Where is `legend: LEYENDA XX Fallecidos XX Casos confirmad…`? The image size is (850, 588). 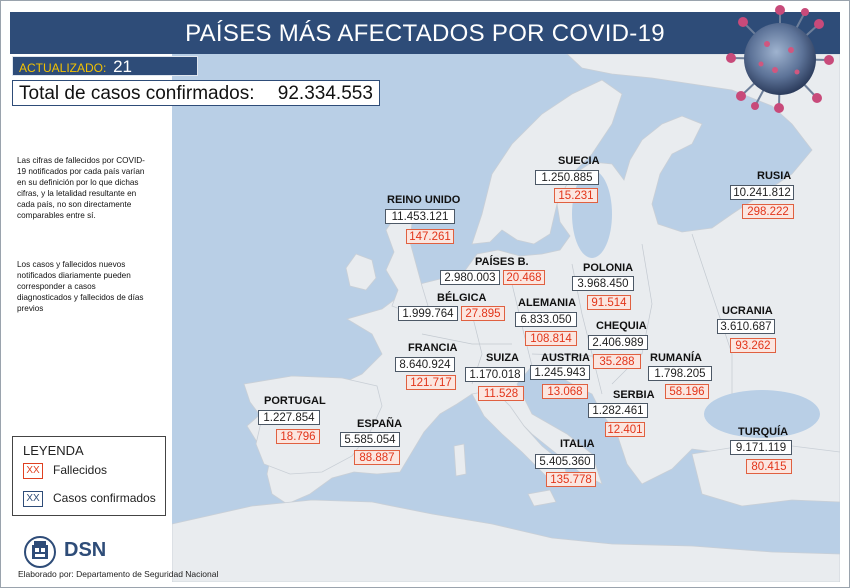 legend: LEYENDA XX Fallecidos XX Casos confirmad… is located at coordinates (89, 476).